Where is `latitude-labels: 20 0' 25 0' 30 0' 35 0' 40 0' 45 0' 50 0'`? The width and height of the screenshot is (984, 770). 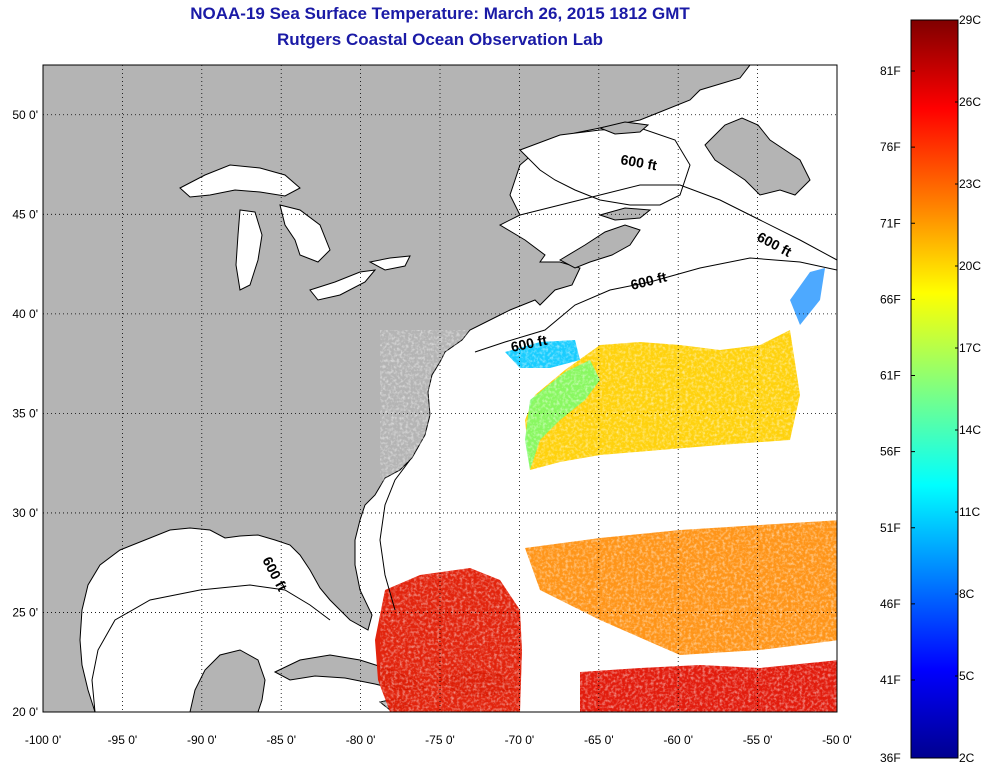 latitude-labels: 20 0' 25 0' 30 0' 35 0' 40 0' 45 0' 50 0' is located at coordinates (25, 413).